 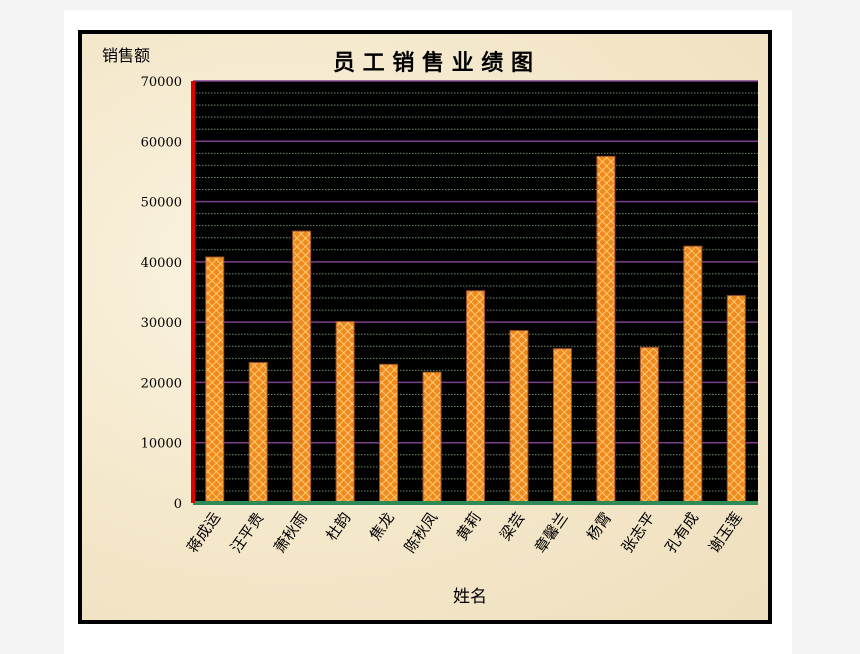 What do you see at coordinates (161, 444) in the screenshot?
I see `y-tick-label: 10000` at bounding box center [161, 444].